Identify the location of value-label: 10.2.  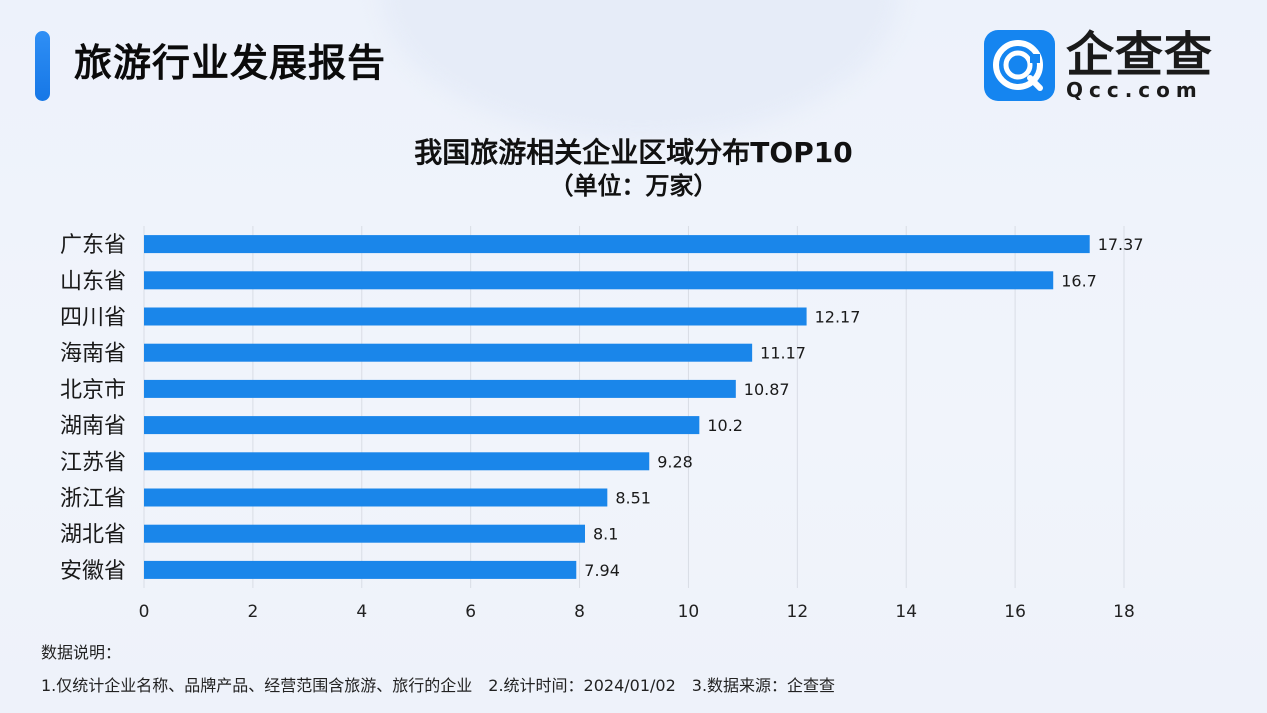
(725, 425).